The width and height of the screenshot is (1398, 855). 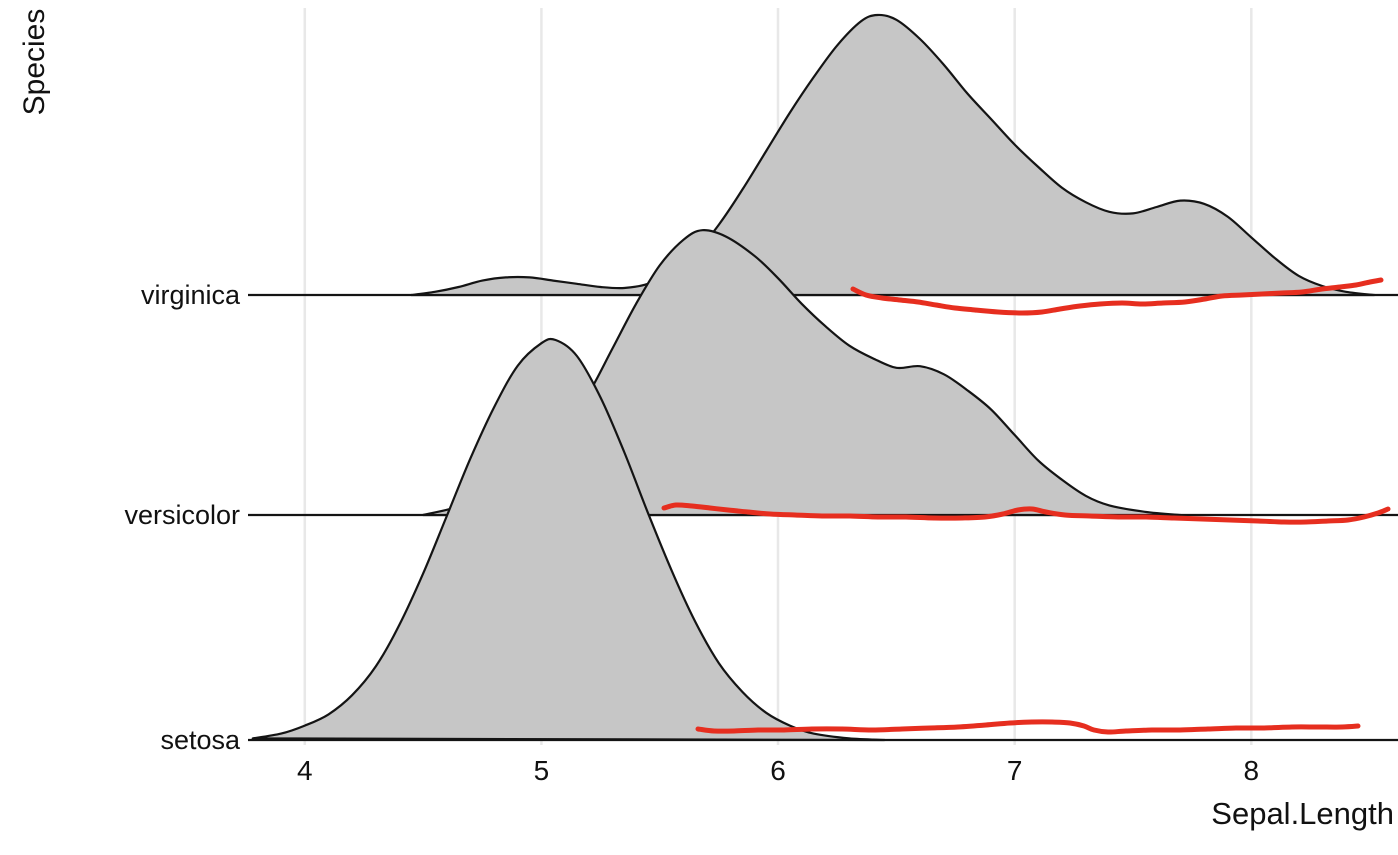 I want to click on x-tick-label-7: 7, so click(x=1015, y=770).